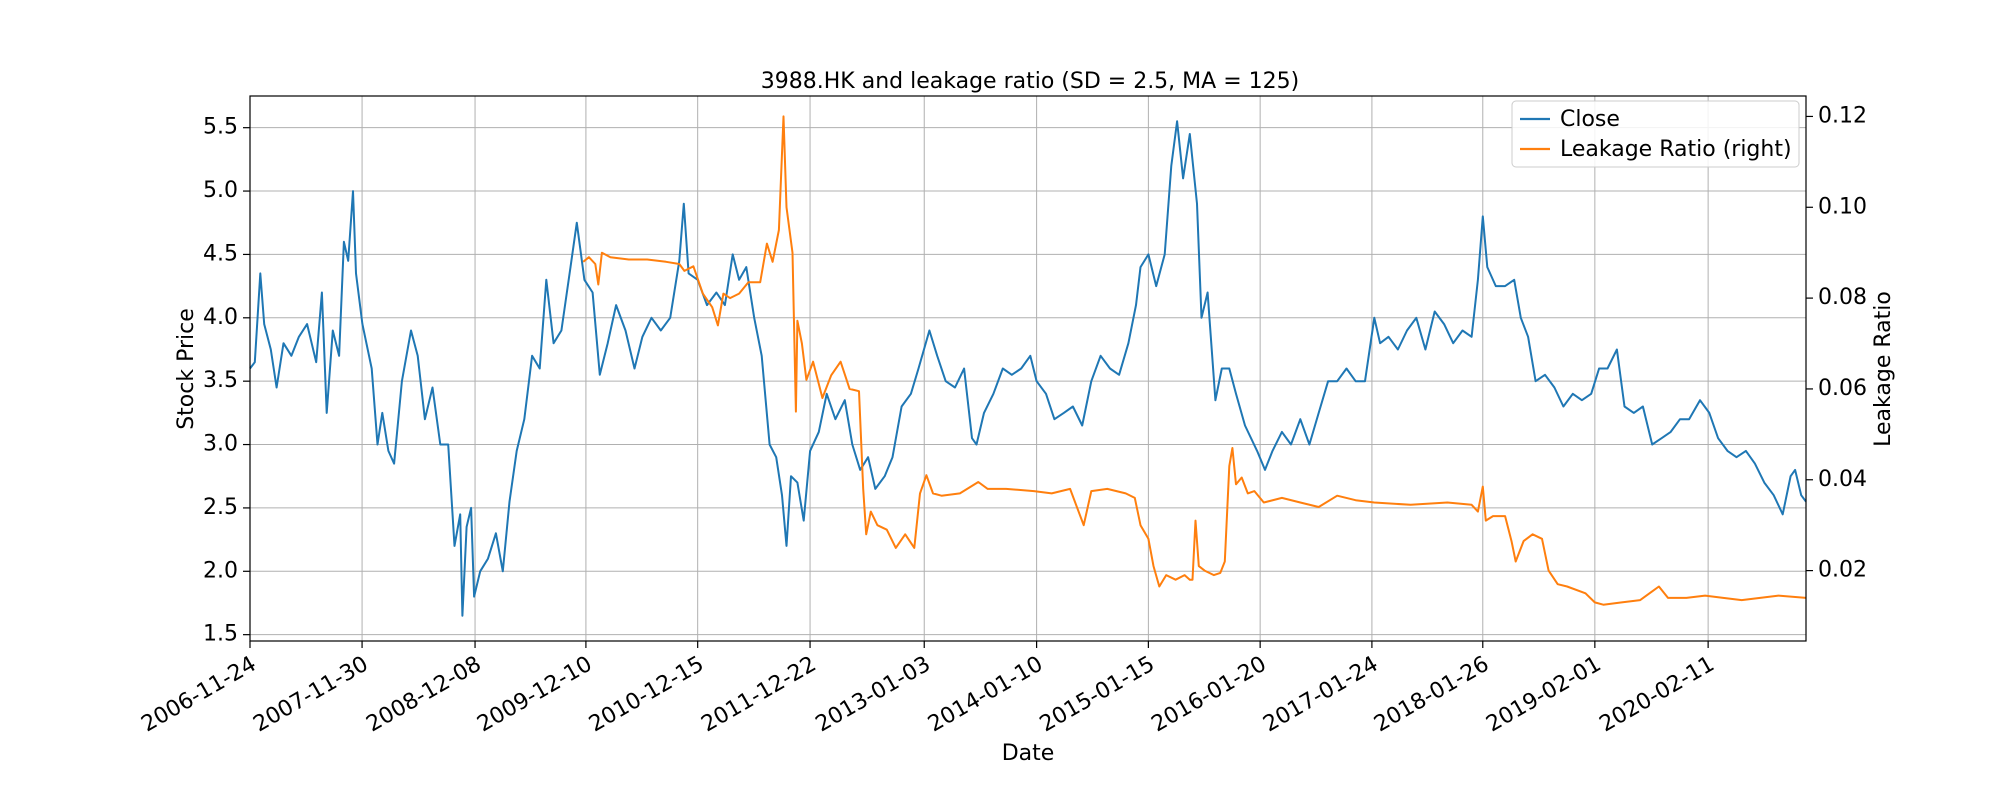  What do you see at coordinates (220, 253) in the screenshot?
I see `y-tick-label: 4.5` at bounding box center [220, 253].